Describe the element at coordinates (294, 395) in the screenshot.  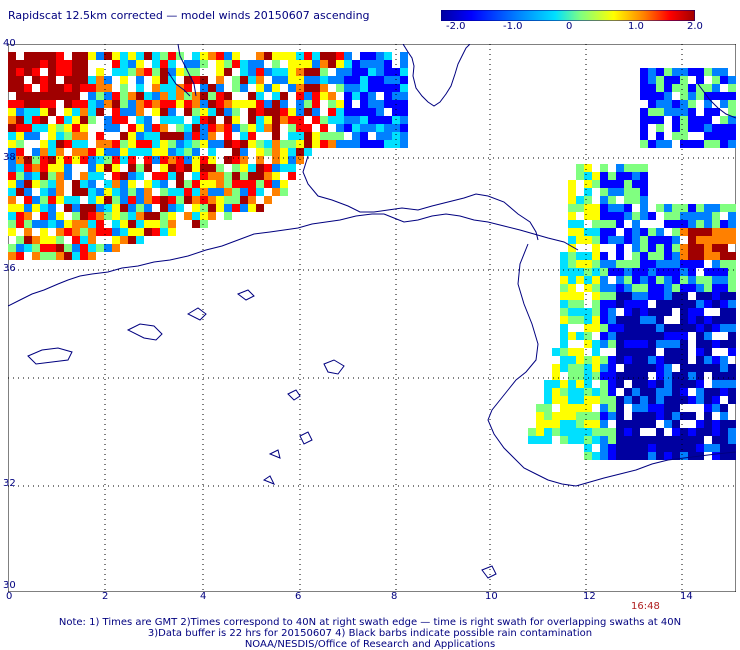
I see `coastline-island` at that location.